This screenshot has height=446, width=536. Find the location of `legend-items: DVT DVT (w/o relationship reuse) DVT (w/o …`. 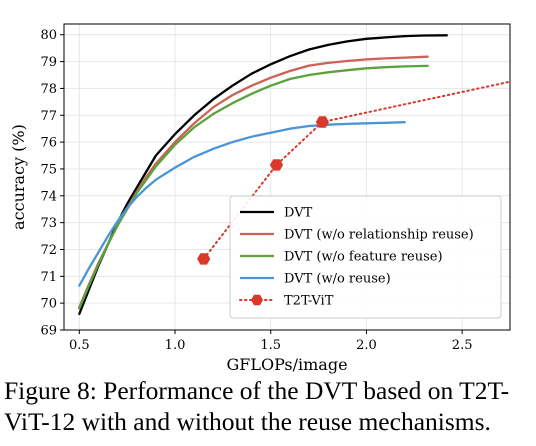

legend-items: DVT DVT (w/o relationship reuse) DVT (w/o … is located at coordinates (356, 257).